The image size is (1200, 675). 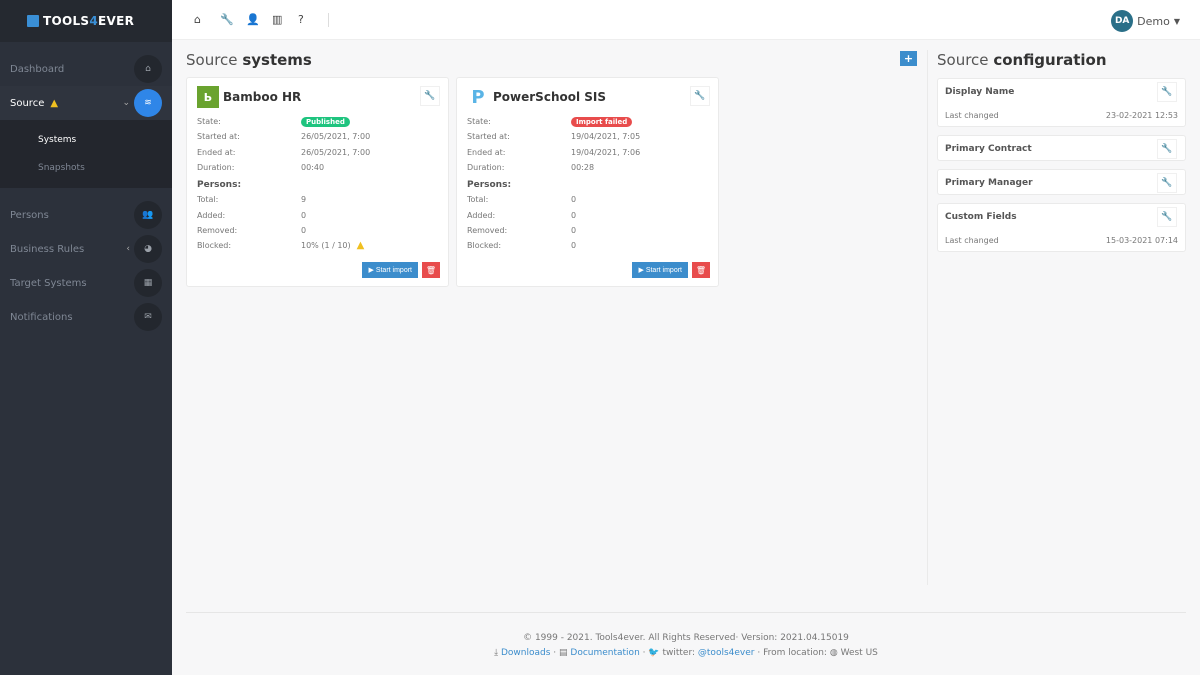 What do you see at coordinates (86, 215) in the screenshot?
I see `sidebar-item-persons: Persons 👥` at bounding box center [86, 215].